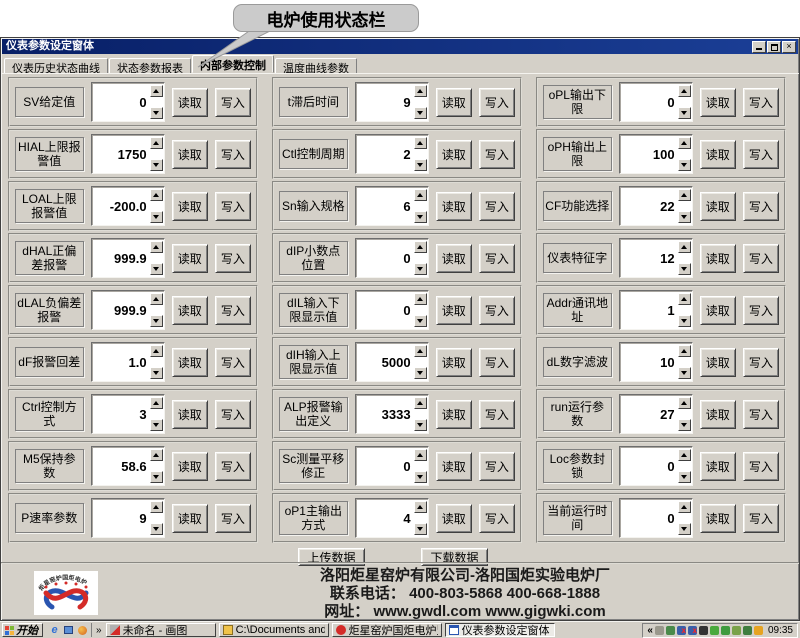 Image resolution: width=800 pixels, height=638 pixels. Describe the element at coordinates (391, 154) in the screenshot. I see `param-value-input: 2` at that location.